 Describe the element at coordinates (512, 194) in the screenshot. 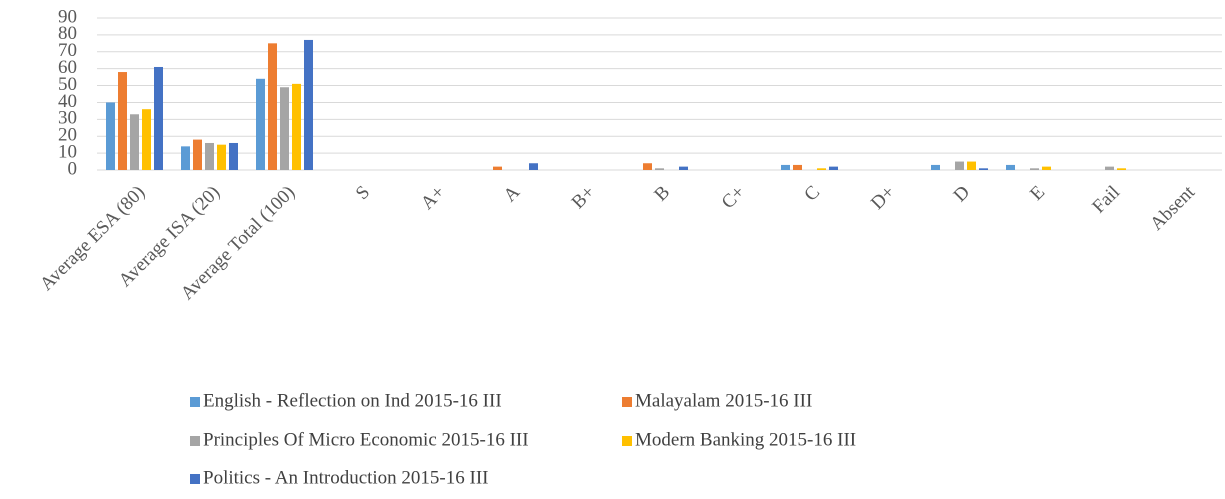

I see `x-tick-label: A` at that location.